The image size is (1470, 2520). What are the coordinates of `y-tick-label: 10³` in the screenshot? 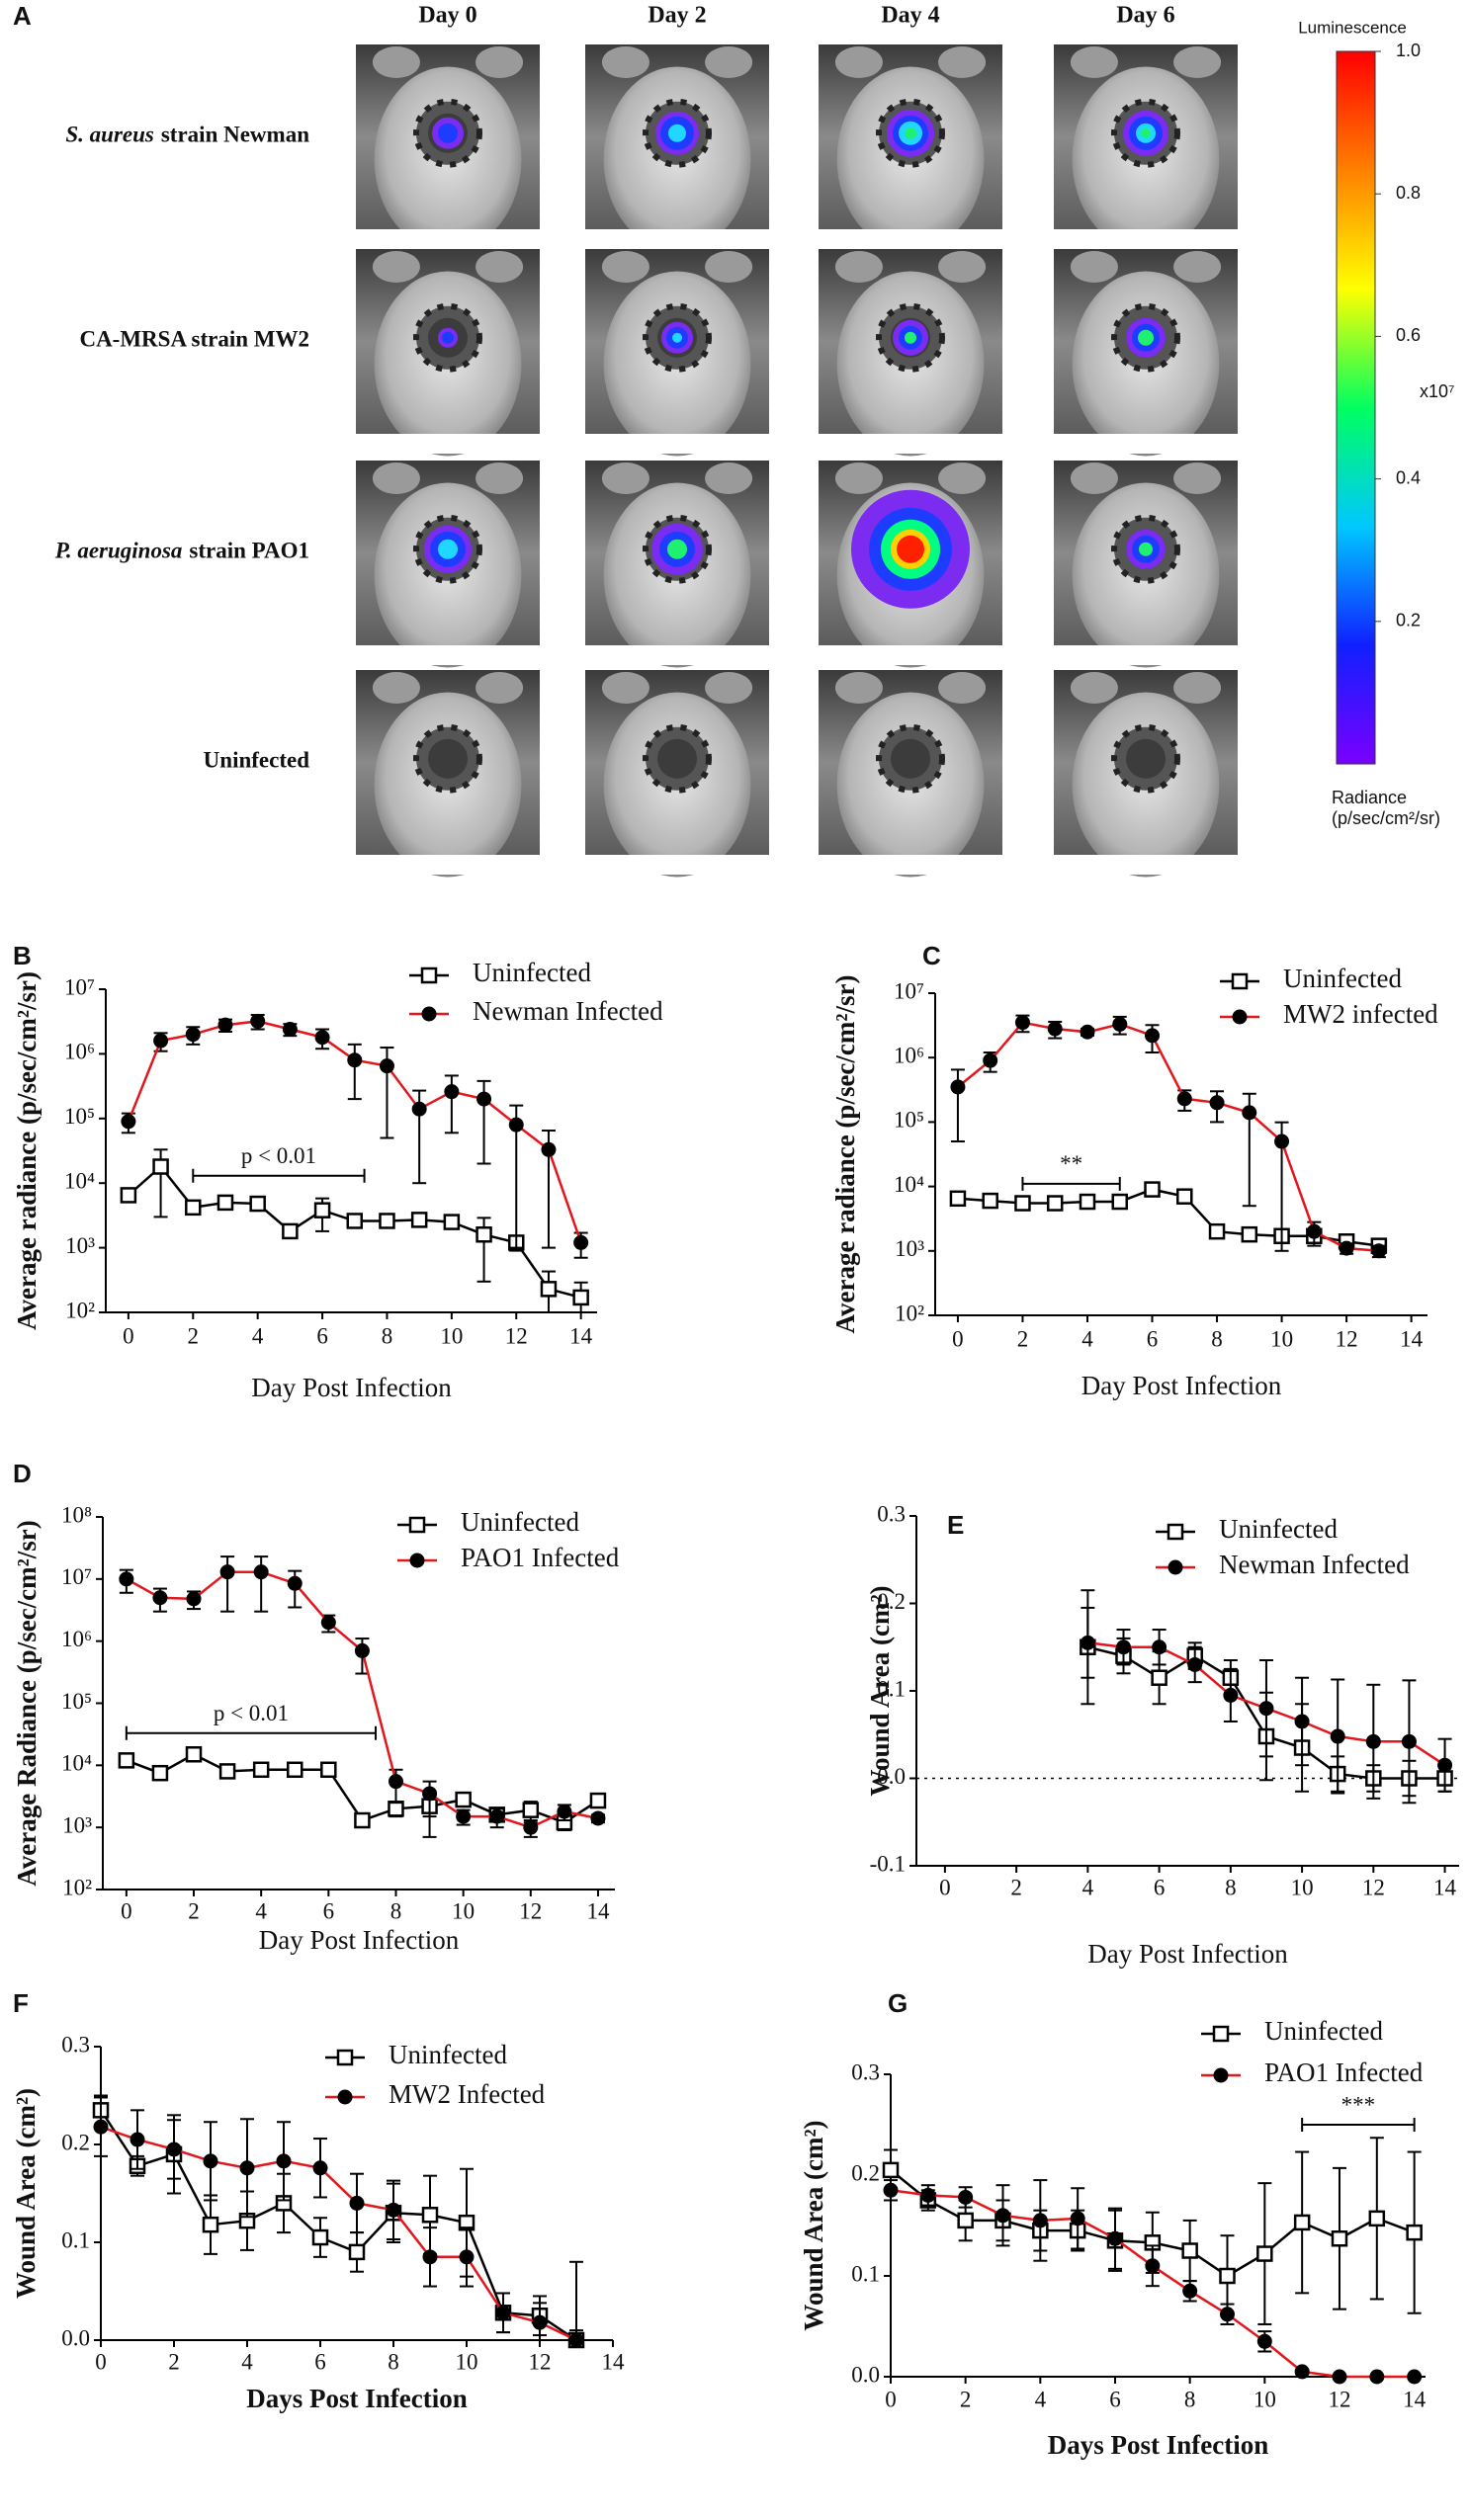 It's located at (80, 1245).